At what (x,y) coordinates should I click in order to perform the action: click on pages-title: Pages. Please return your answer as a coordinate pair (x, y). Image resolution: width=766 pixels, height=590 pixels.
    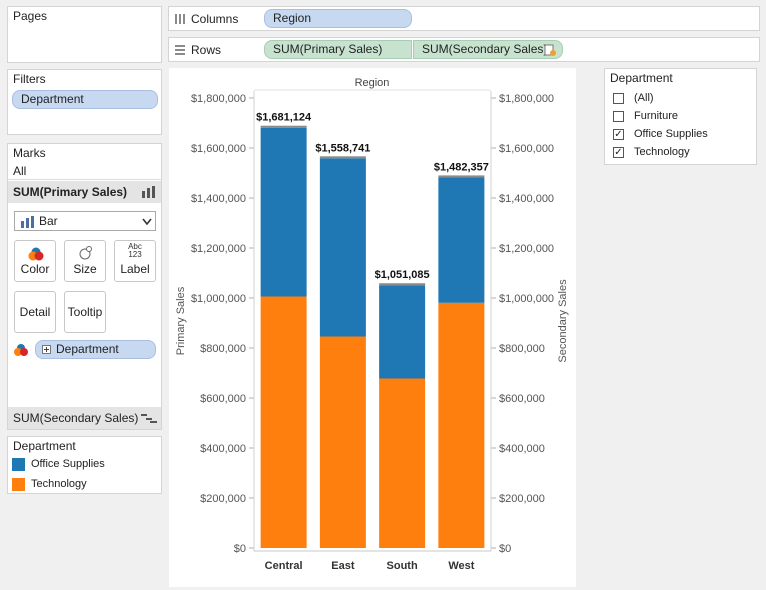
    Looking at the image, I should click on (30, 16).